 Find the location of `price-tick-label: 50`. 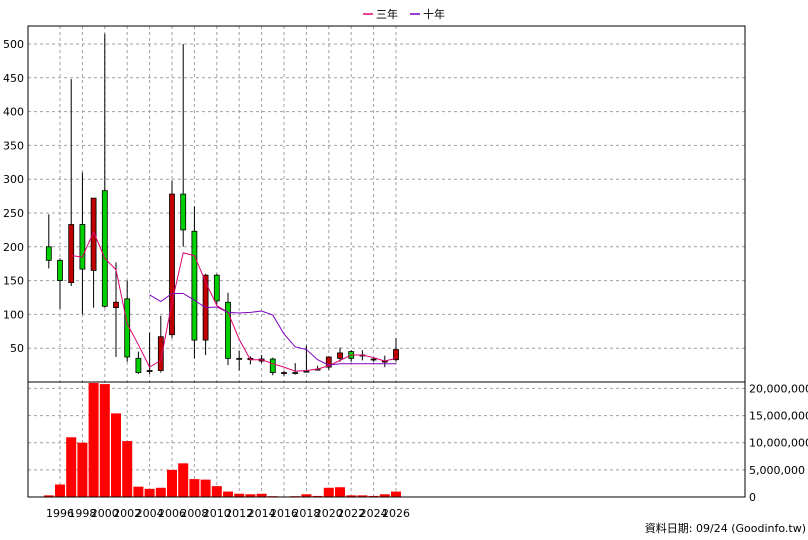

price-tick-label: 50 is located at coordinates (17, 348).